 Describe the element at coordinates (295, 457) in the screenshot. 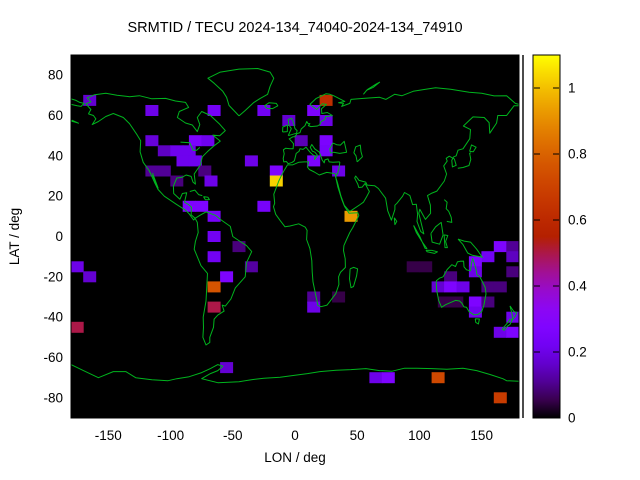

I see `x-axis-label: LON / deg` at that location.